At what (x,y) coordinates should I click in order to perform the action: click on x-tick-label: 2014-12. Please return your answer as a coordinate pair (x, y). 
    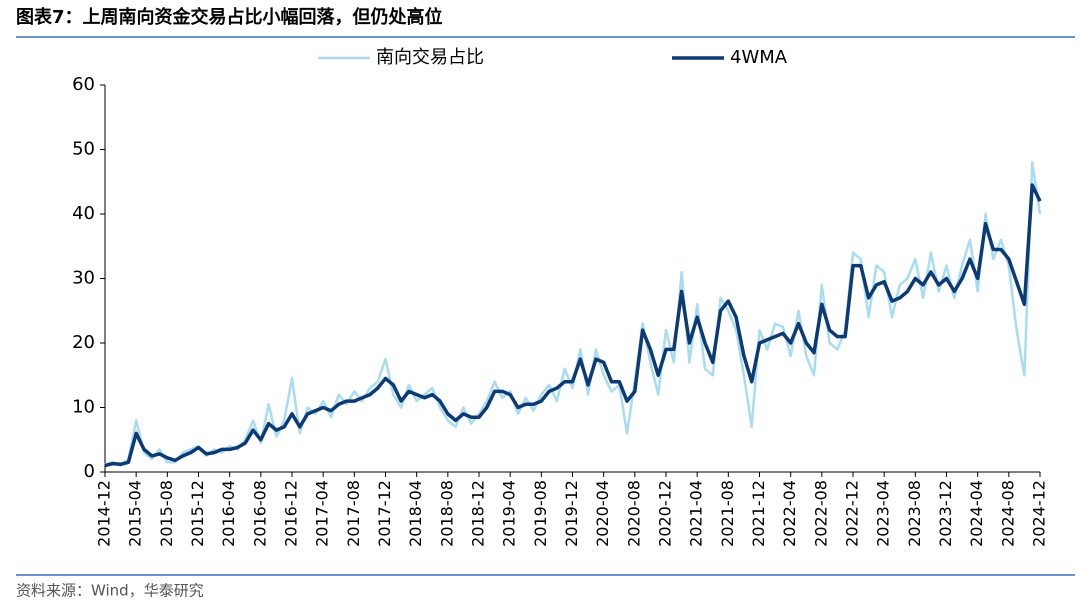
    Looking at the image, I should click on (104, 513).